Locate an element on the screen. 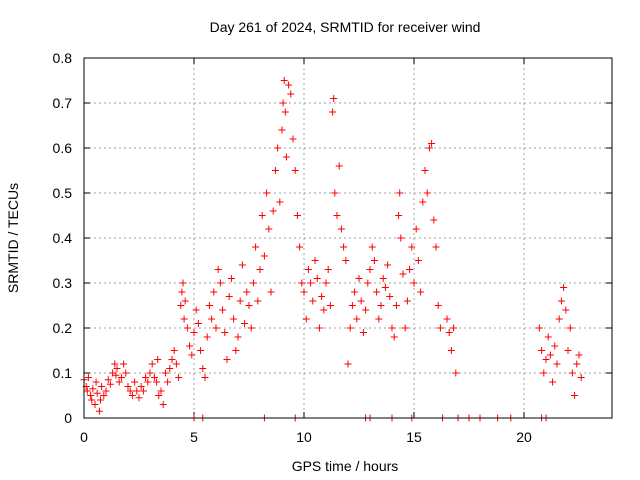  y-tick-label: 0.4 is located at coordinates (63, 238).